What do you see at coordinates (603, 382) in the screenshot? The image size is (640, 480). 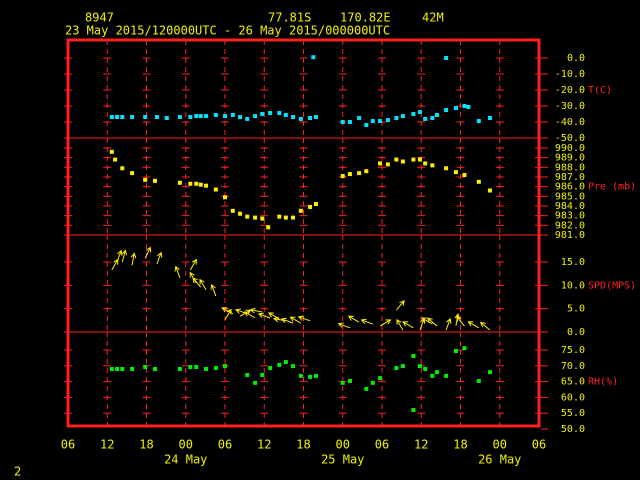 I see `axis-label: RH(%)` at bounding box center [603, 382].